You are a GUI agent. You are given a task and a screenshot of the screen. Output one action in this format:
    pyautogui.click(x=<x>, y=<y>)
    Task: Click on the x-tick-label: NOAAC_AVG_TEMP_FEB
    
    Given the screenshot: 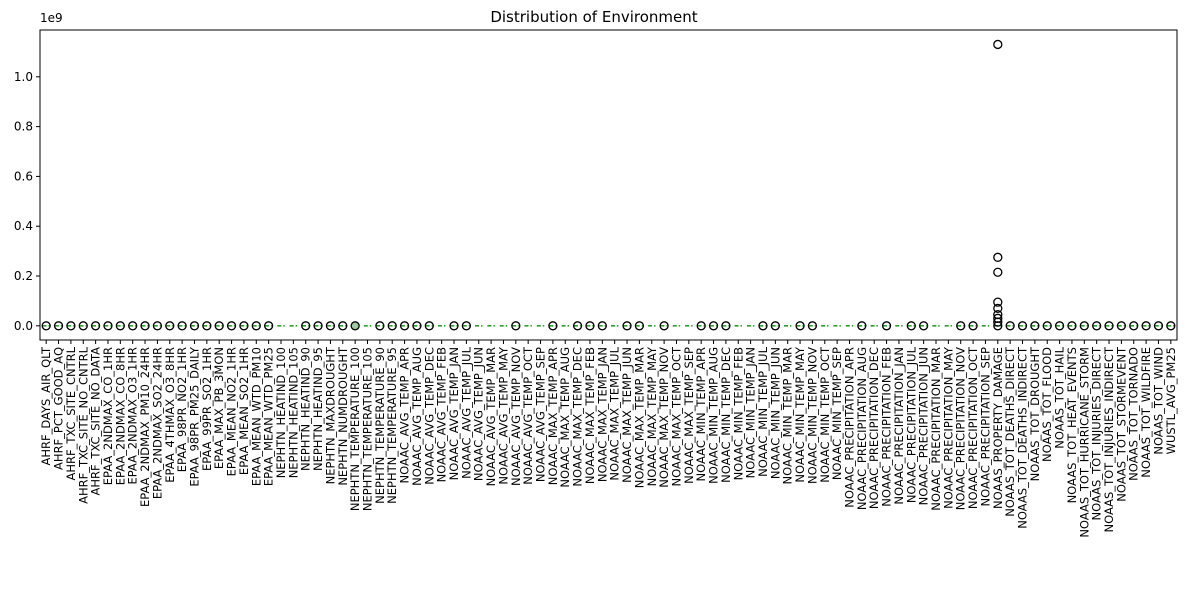 What is the action you would take?
    pyautogui.click(x=442, y=415)
    